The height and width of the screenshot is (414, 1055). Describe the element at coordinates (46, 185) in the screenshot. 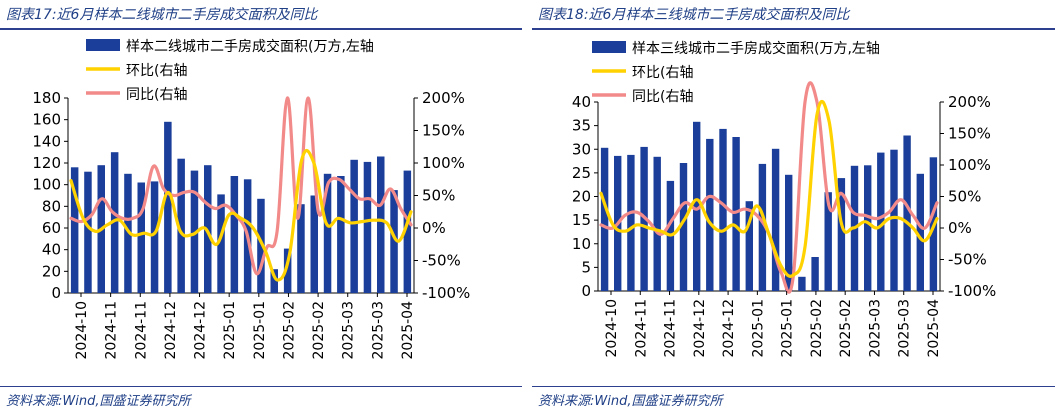

I see `left-tick-label: 100` at that location.